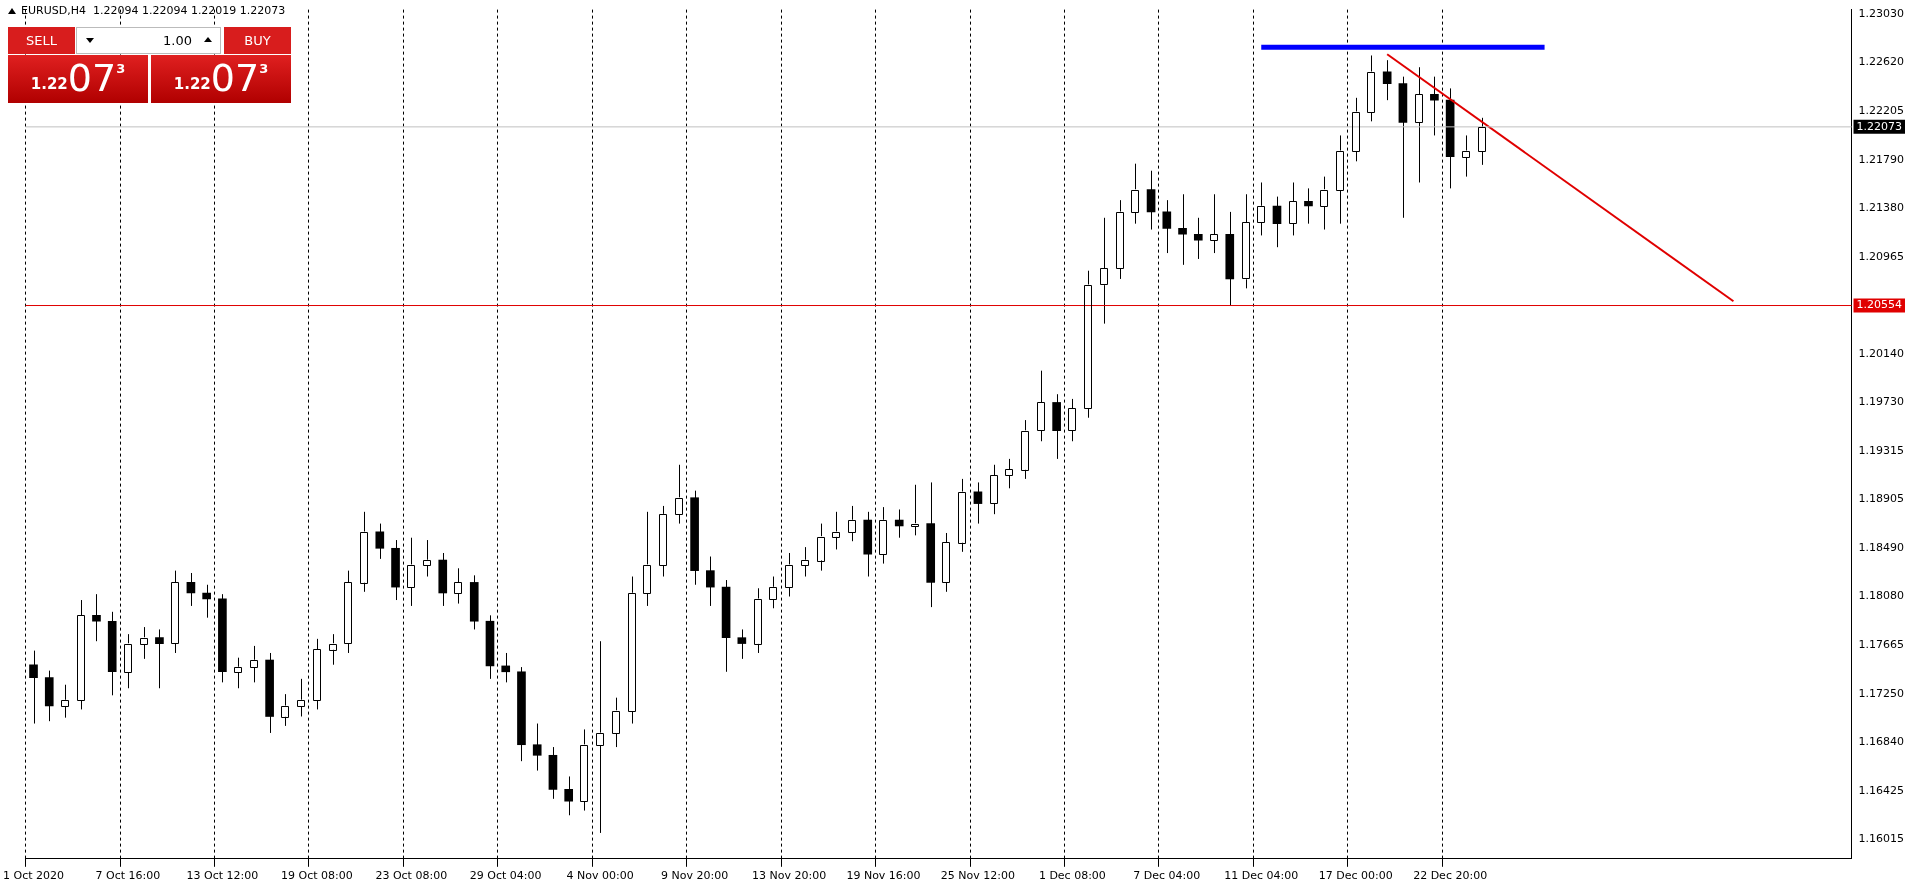  Describe the element at coordinates (1879, 305) in the screenshot. I see `ref-line-label: 1.20554` at that location.